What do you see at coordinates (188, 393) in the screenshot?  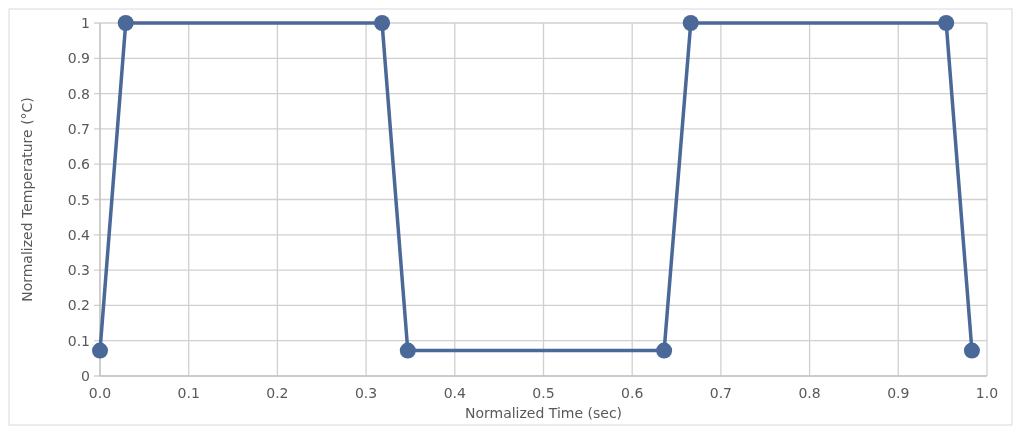 I see `x-tick-label: 0.1` at bounding box center [188, 393].